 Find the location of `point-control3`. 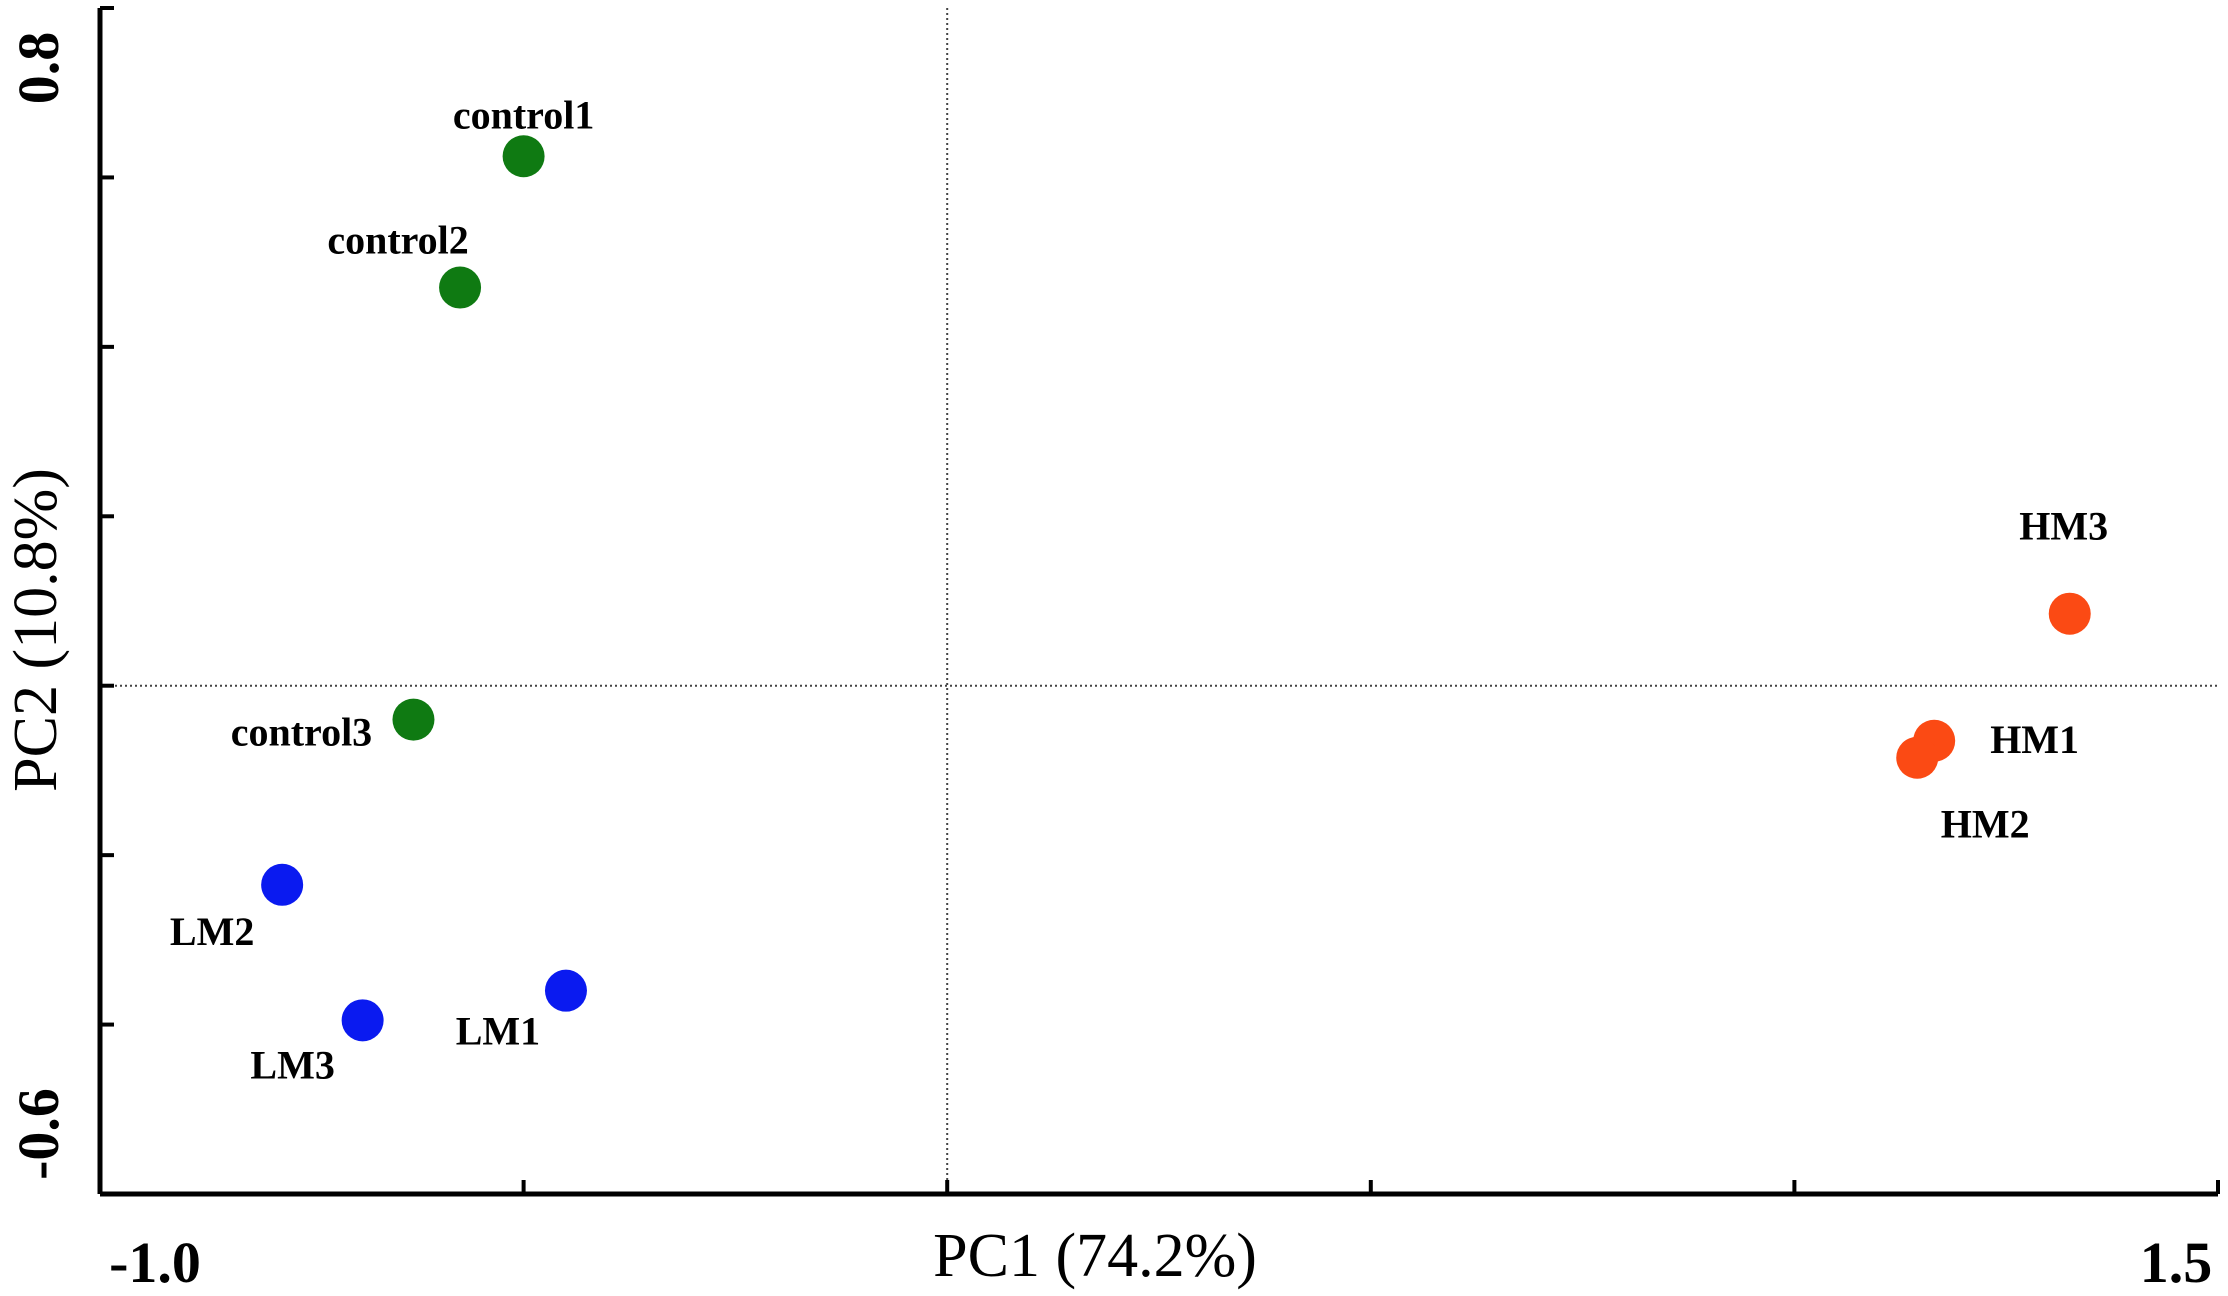

point-control3 is located at coordinates (413, 719).